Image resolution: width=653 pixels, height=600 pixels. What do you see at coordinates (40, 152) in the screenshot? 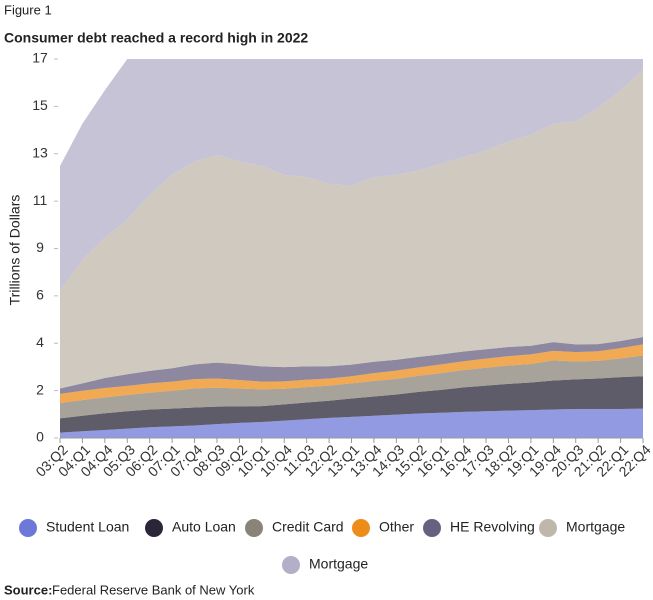
I see `y-tick-label: 13` at bounding box center [40, 152].